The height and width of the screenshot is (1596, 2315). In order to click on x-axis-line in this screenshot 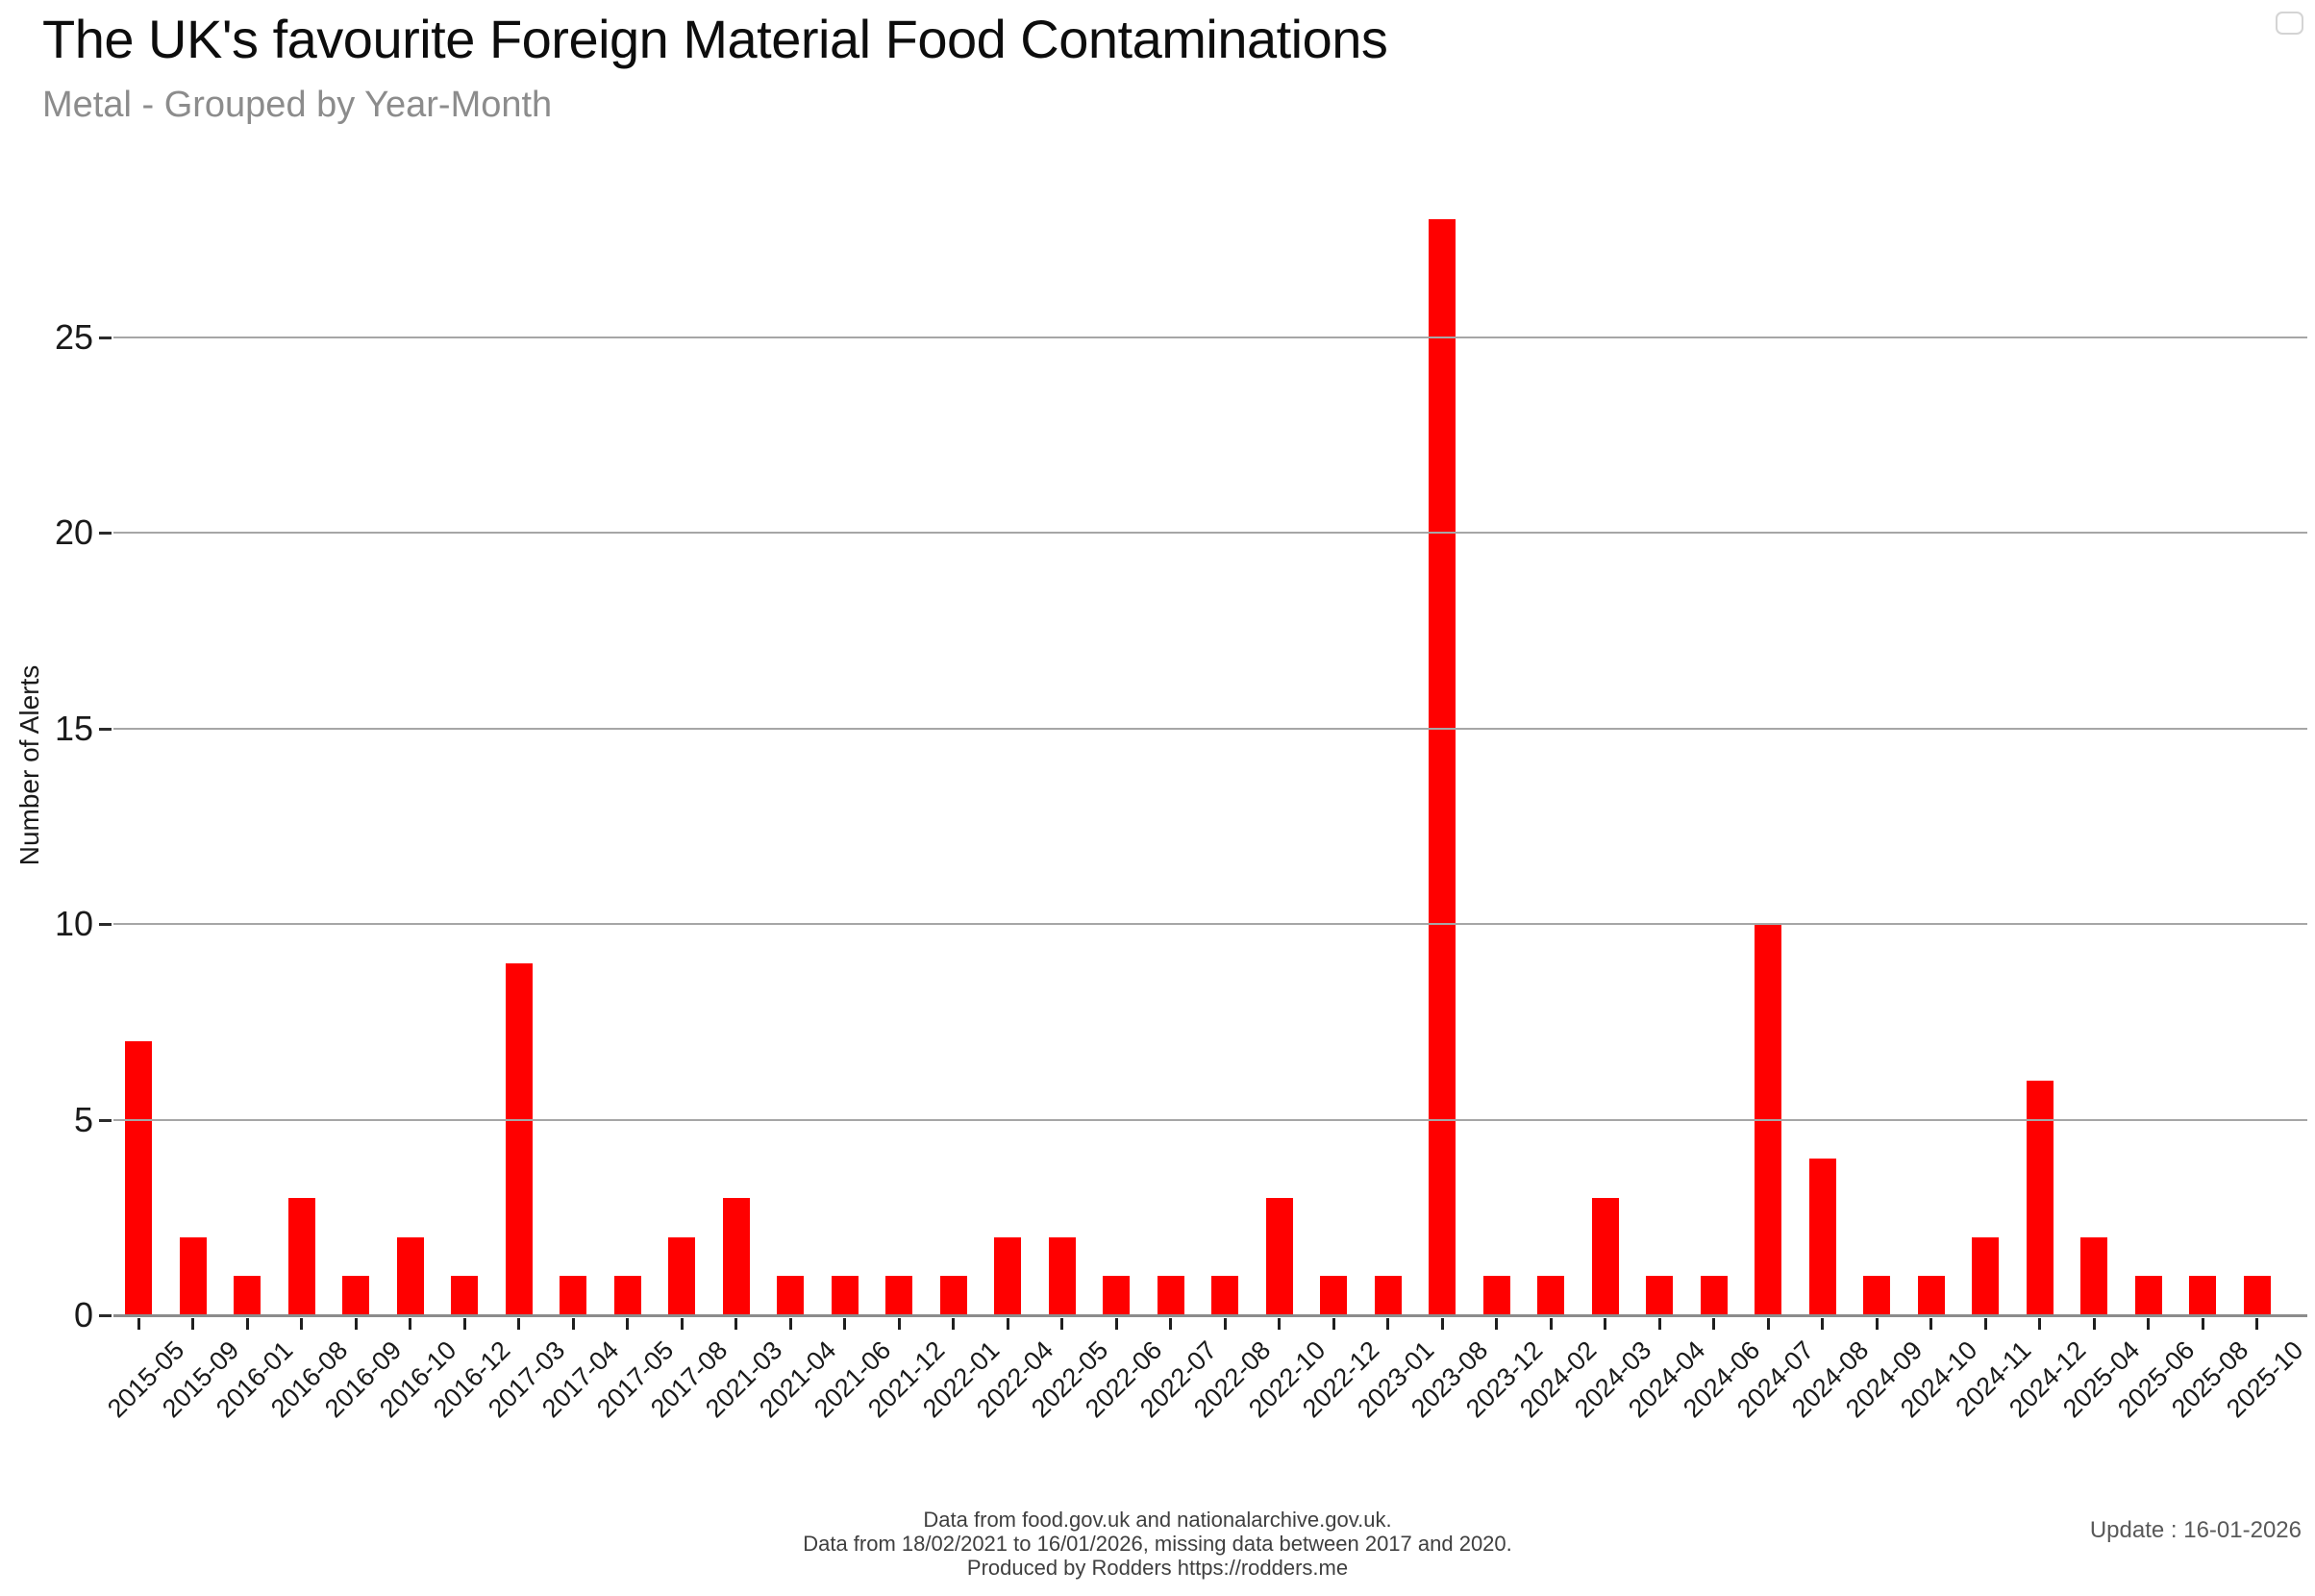, I will do `click(1210, 1315)`.